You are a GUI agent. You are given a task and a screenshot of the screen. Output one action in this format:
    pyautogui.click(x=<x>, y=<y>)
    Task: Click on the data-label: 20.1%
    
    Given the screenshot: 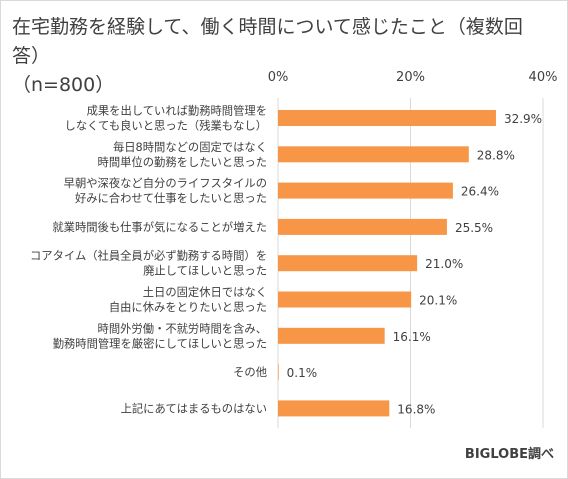 What is the action you would take?
    pyautogui.click(x=438, y=301)
    